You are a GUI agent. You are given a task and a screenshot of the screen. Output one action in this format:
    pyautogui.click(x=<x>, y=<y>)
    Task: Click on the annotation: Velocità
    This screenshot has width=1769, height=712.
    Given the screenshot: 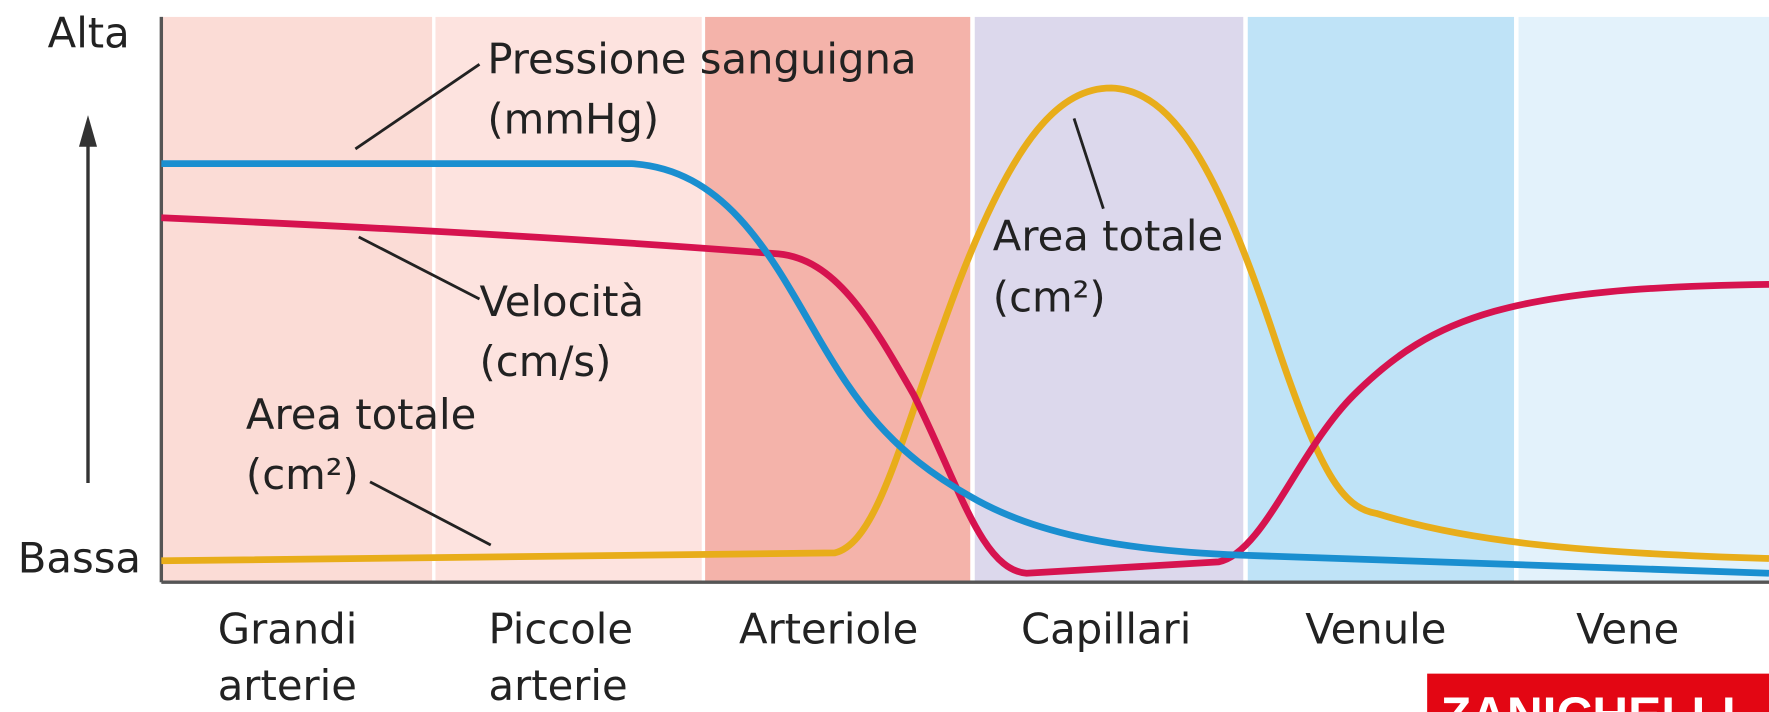 What is the action you would take?
    pyautogui.click(x=561, y=301)
    